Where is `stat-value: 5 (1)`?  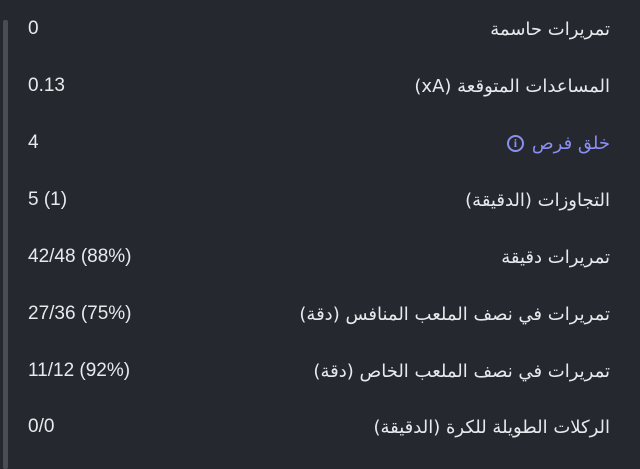 stat-value: 5 (1) is located at coordinates (48, 199).